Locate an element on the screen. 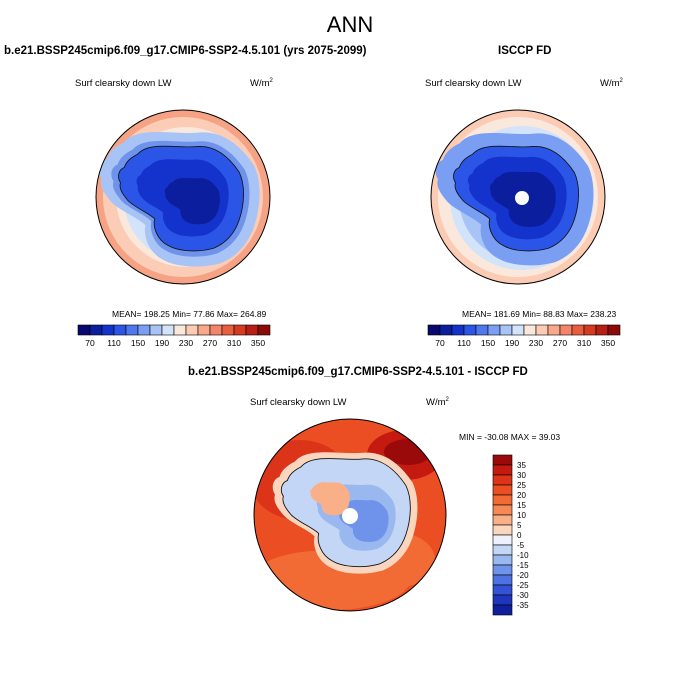 This screenshot has width=700, height=700. panel3-colorbar-tick-label: 20 is located at coordinates (521, 495).